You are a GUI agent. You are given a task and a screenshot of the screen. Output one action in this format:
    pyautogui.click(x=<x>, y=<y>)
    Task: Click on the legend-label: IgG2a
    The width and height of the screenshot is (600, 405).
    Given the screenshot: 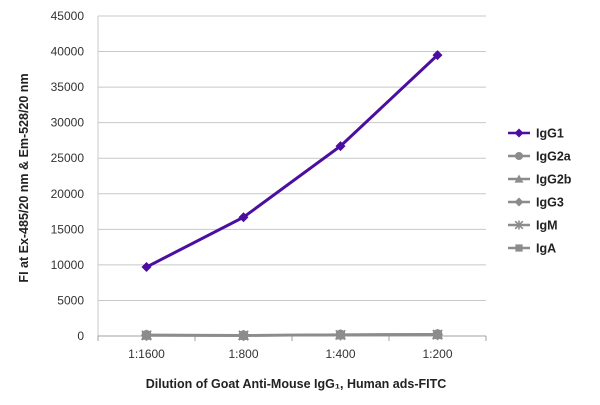 What is the action you would take?
    pyautogui.click(x=554, y=157)
    